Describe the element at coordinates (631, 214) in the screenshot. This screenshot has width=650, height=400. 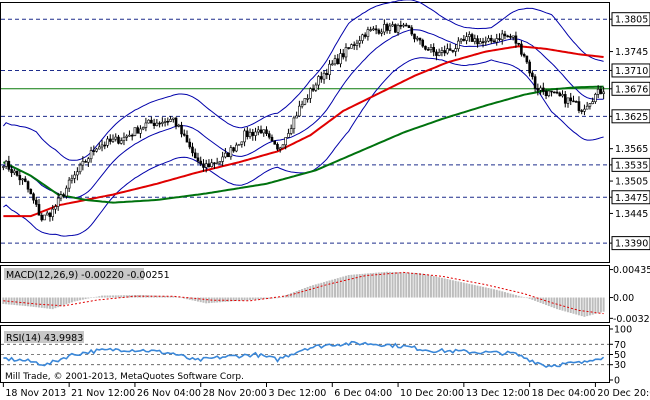
I see `price-tick-label: 1.3445` at that location.